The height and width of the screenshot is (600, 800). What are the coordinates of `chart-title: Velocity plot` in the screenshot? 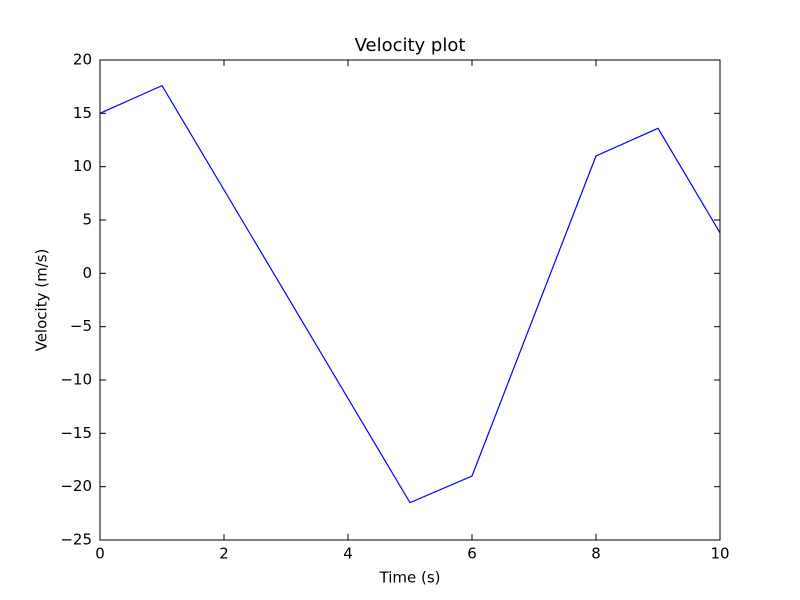 It's located at (410, 45).